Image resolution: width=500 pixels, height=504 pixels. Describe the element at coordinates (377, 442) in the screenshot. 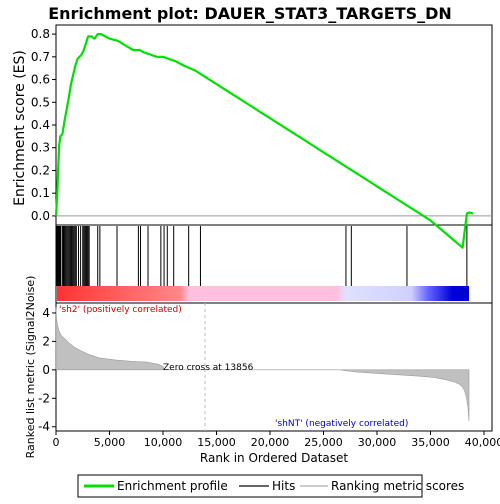

I see `x-tick-label: 30,000` at that location.